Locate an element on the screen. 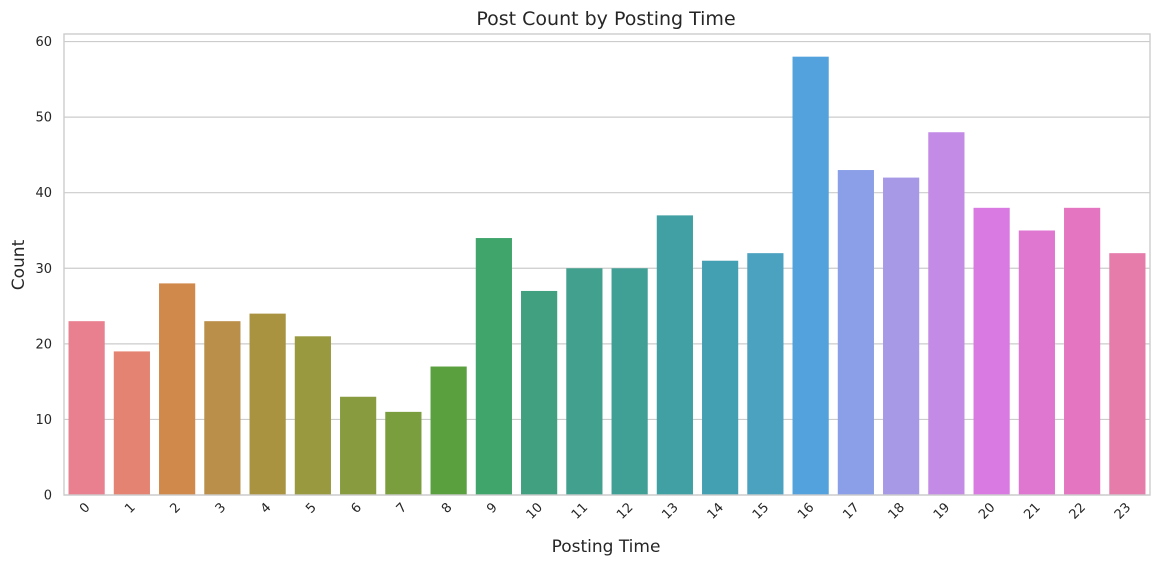  x-tick-label: 2 is located at coordinates (175, 508).